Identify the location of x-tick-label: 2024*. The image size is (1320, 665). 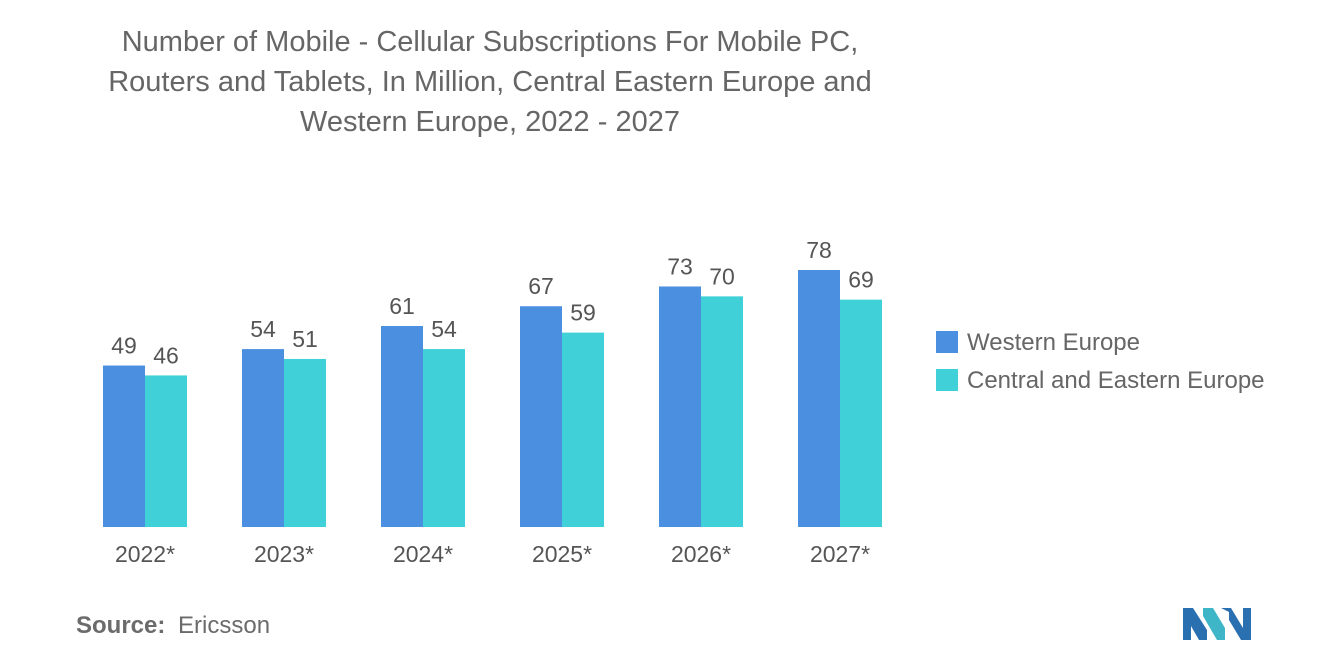
(423, 554).